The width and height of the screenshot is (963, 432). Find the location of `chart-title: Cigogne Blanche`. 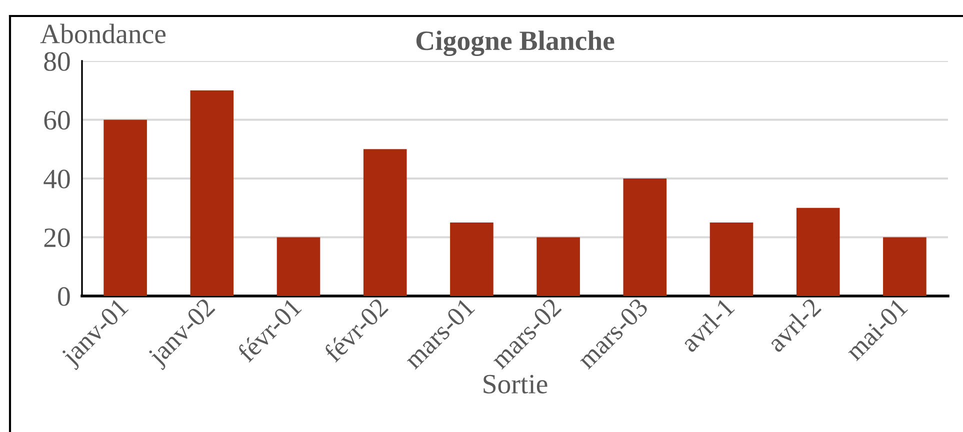

chart-title: Cigogne Blanche is located at coordinates (515, 43).